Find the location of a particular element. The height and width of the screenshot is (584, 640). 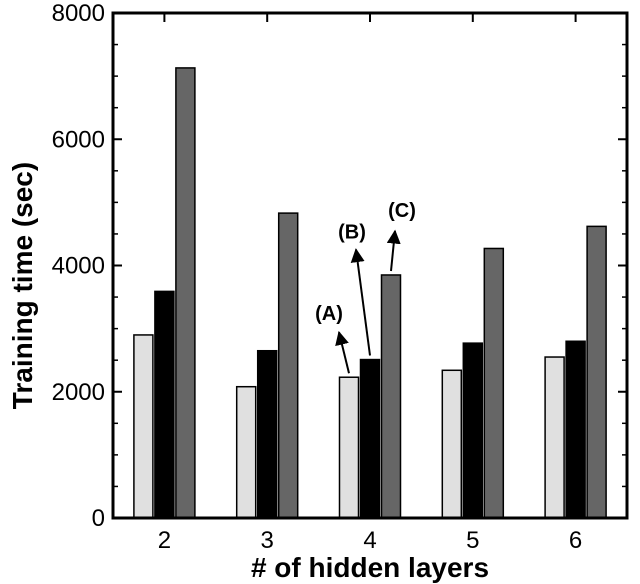

y-tick-label: 8000 is located at coordinates (78, 13).